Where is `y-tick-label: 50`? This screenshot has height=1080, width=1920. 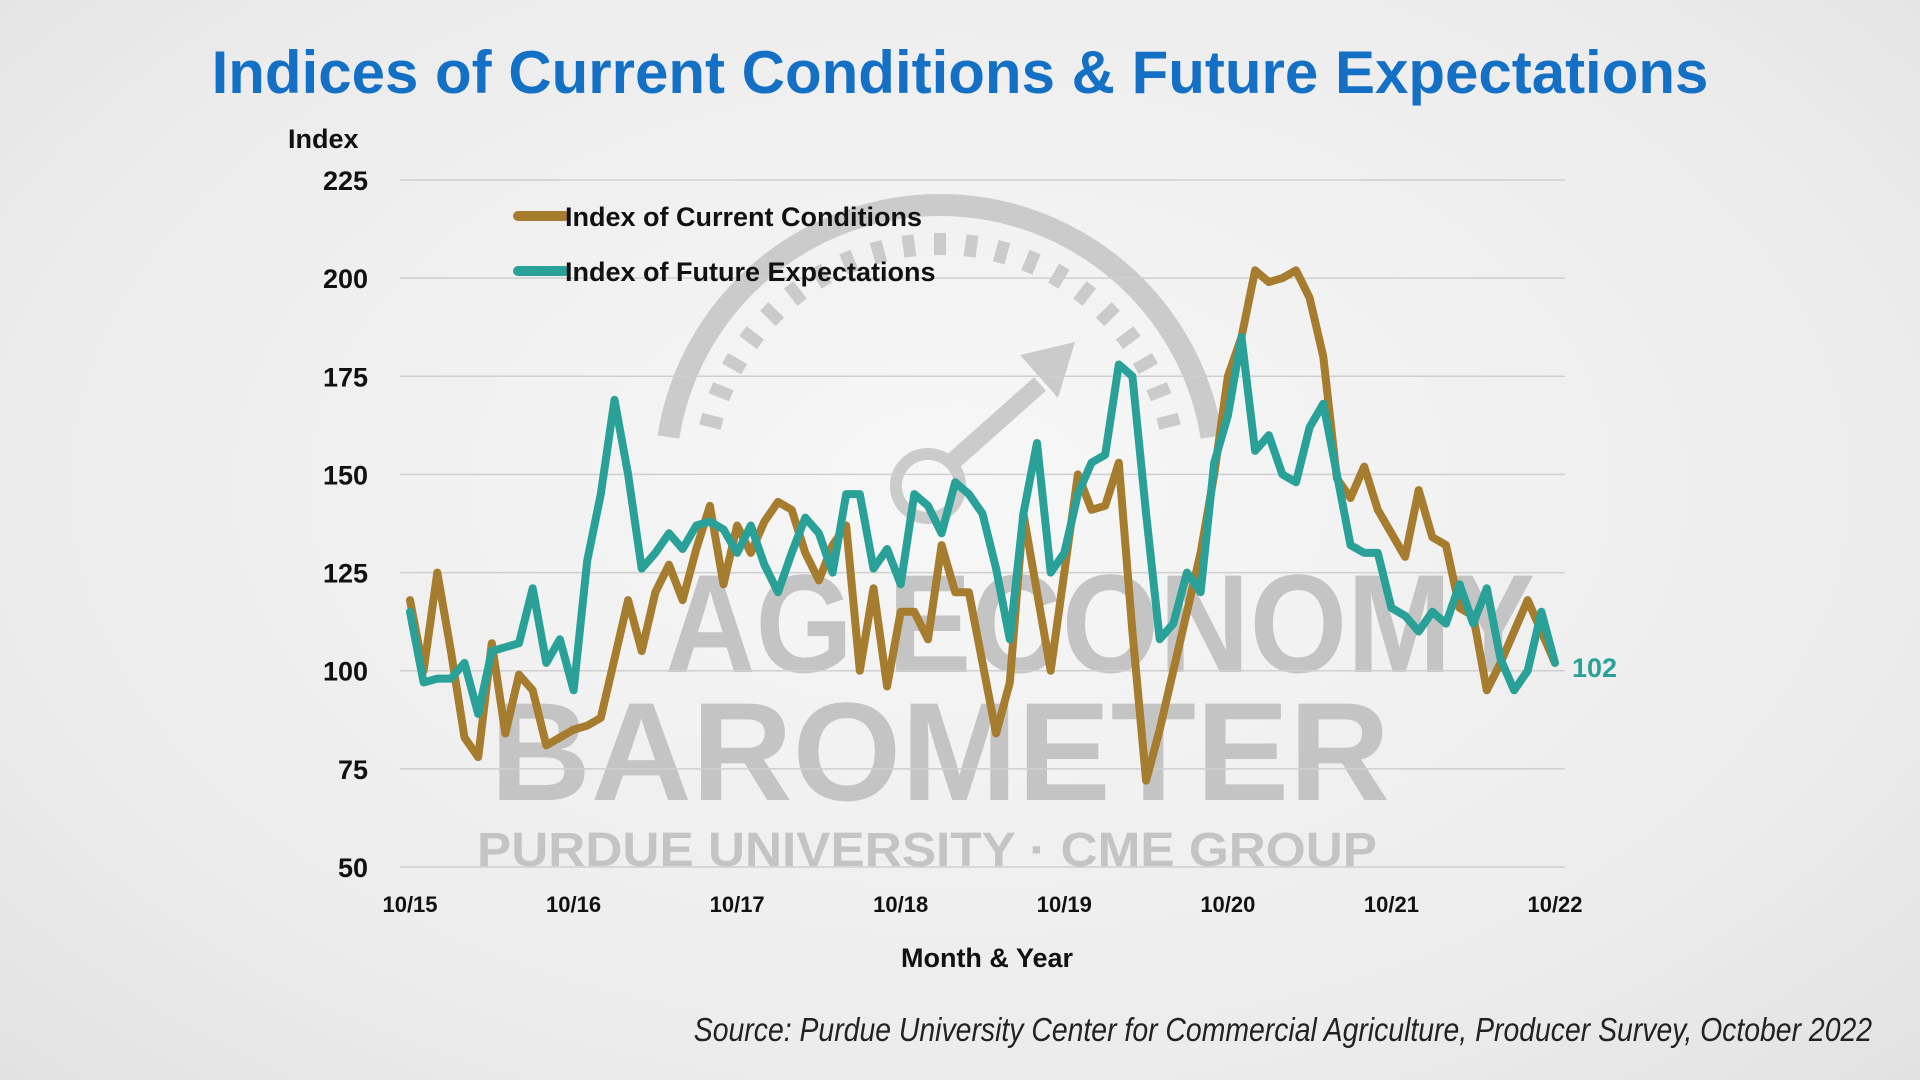
y-tick-label: 50 is located at coordinates (353, 868).